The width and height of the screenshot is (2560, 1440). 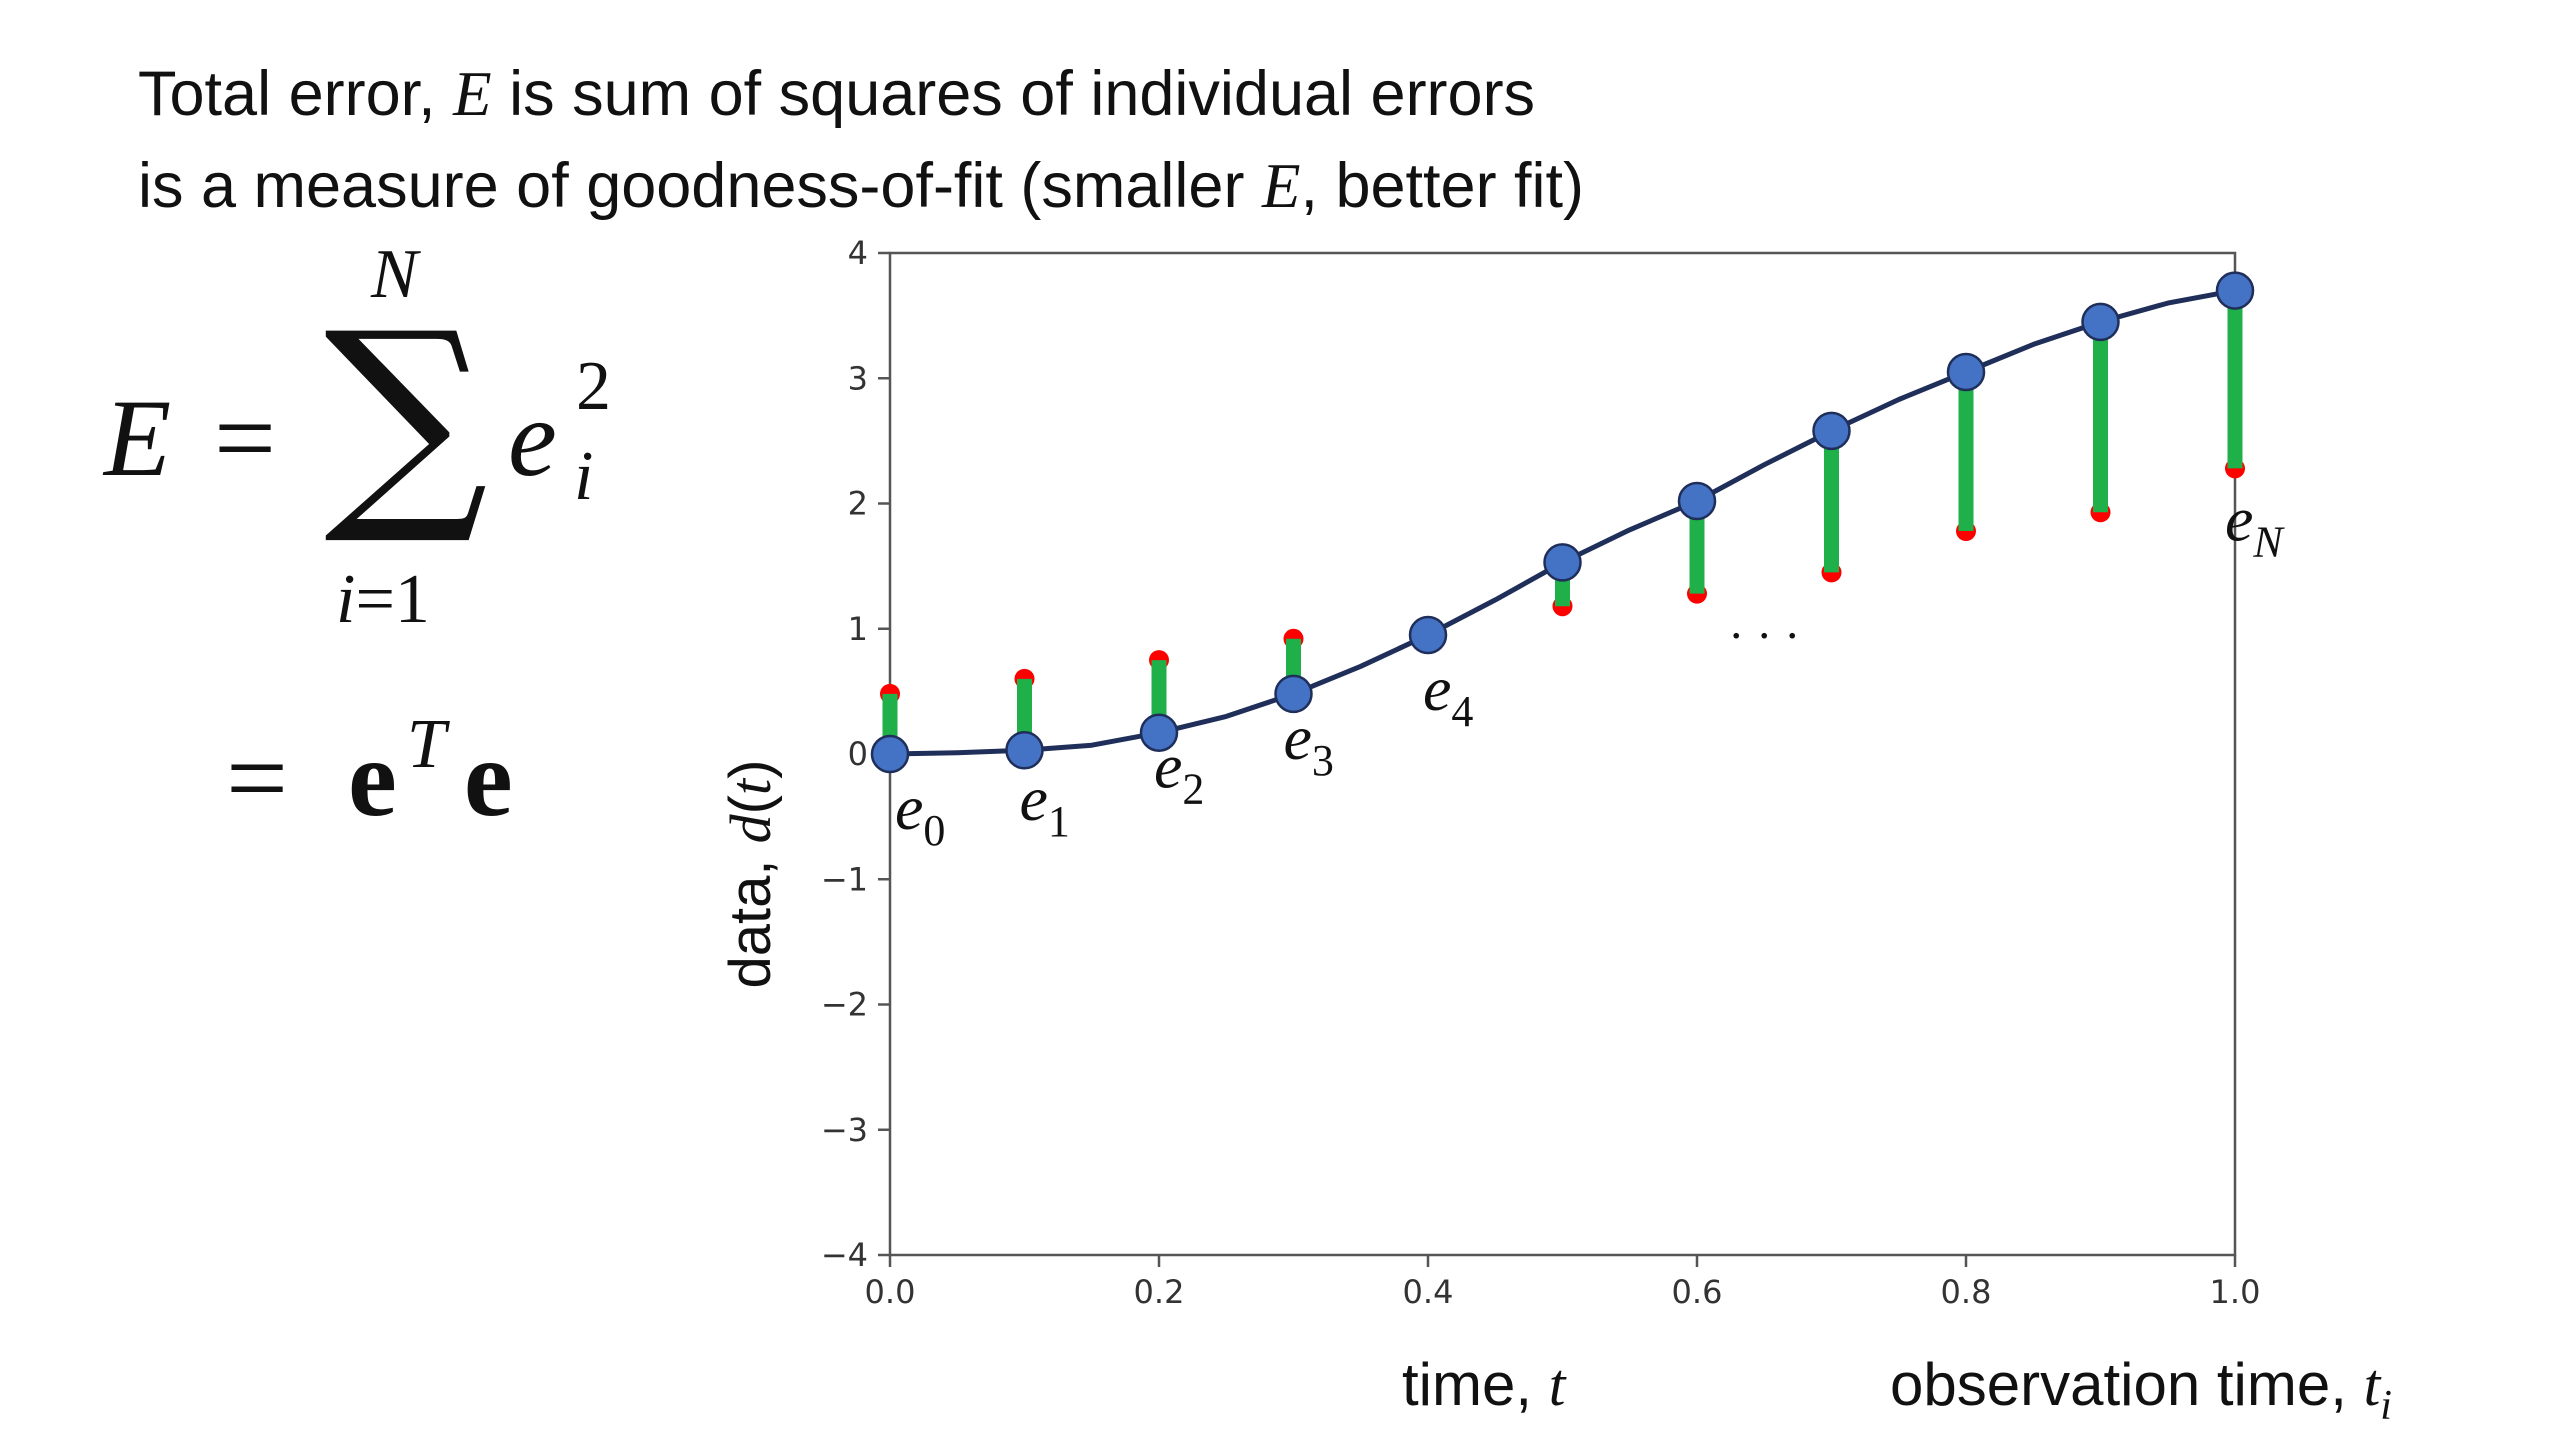 I want to click on error-label-0: e0, so click(x=920, y=813).